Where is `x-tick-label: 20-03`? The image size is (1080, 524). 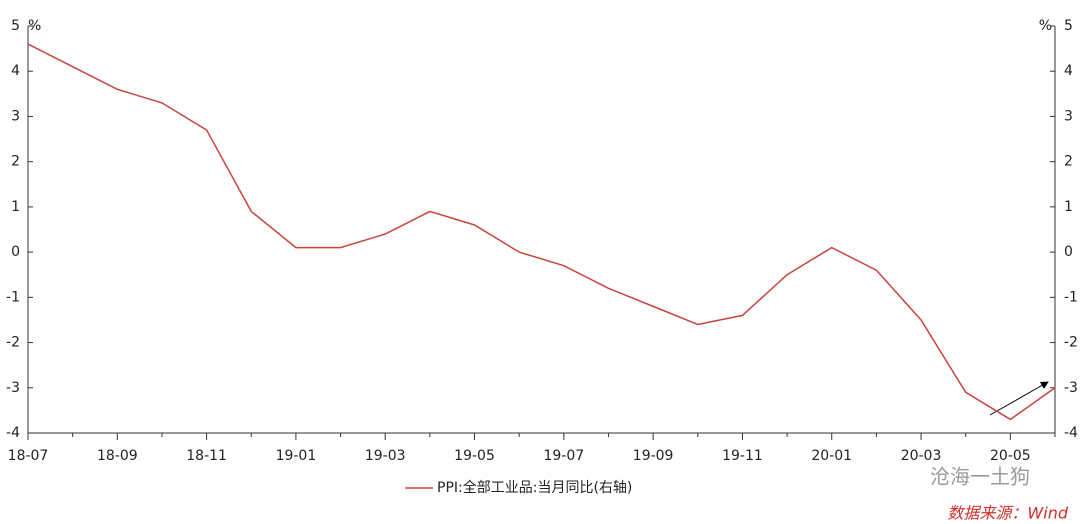 x-tick-label: 20-03 is located at coordinates (921, 456).